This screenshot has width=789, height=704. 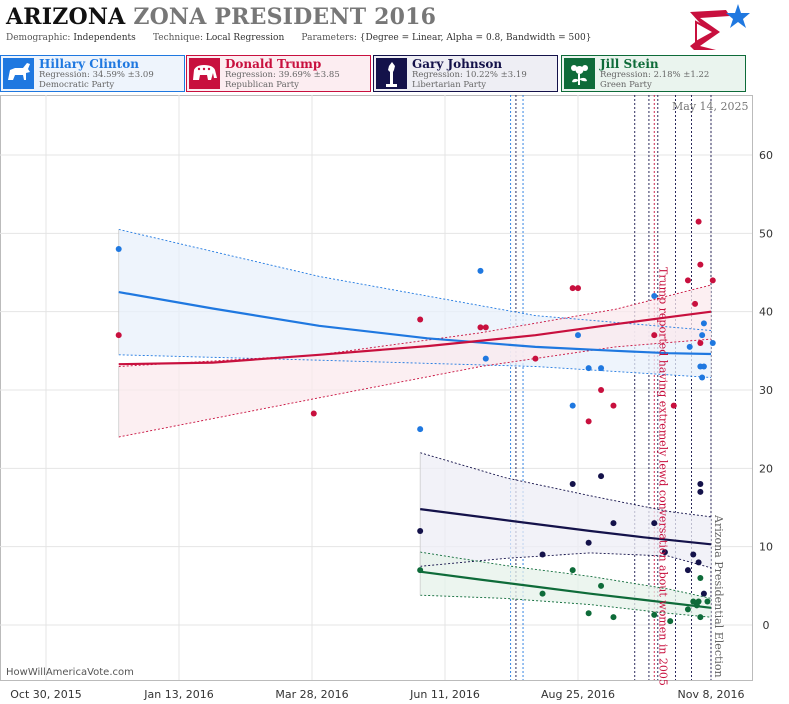 I want to click on y-tick-label: 40, so click(x=766, y=312).